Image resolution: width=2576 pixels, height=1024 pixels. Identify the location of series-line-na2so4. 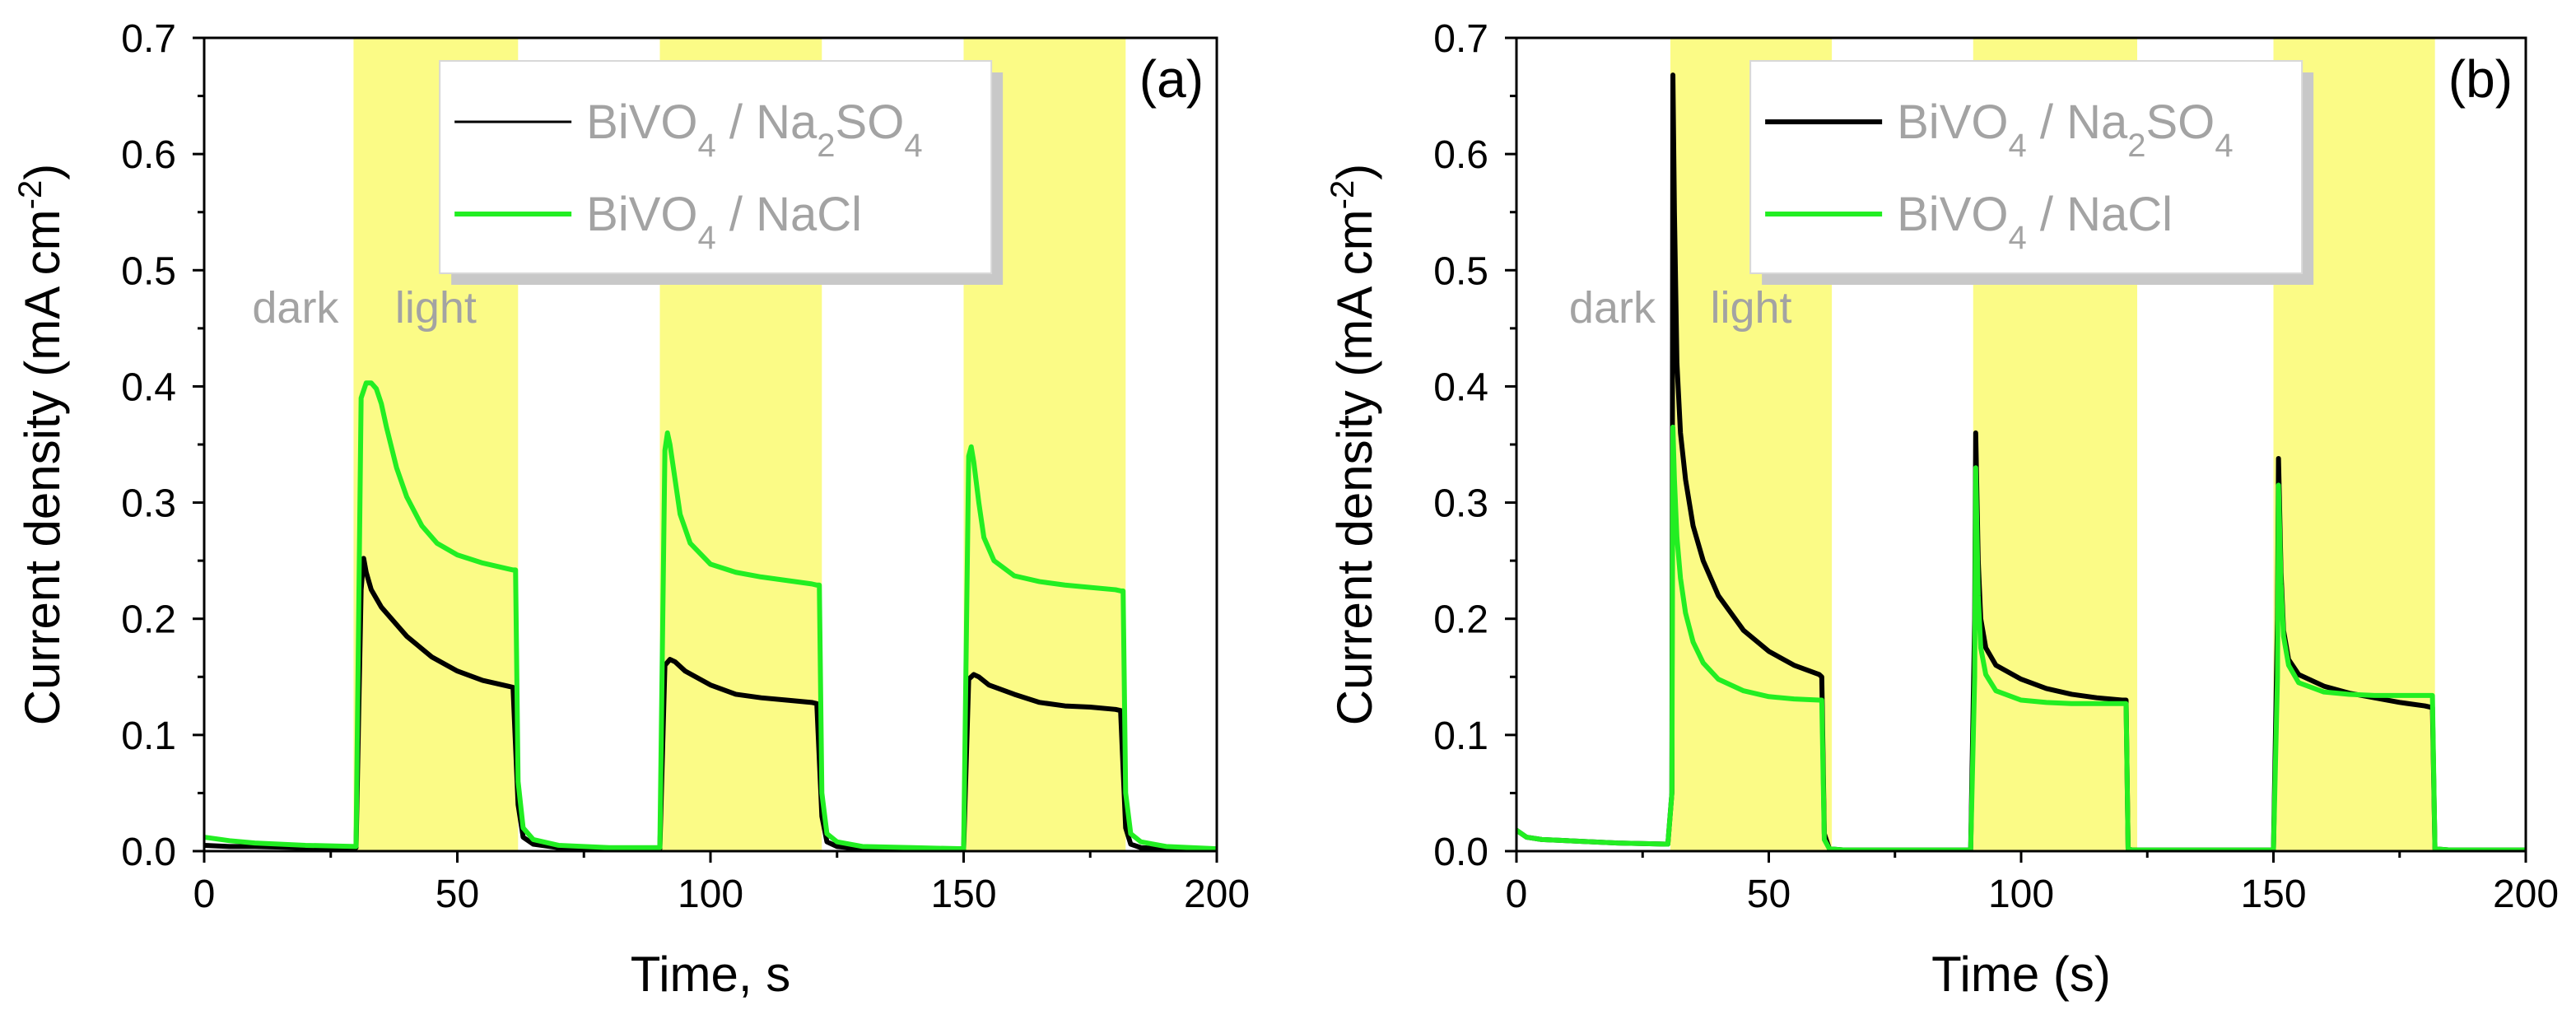
(710, 703).